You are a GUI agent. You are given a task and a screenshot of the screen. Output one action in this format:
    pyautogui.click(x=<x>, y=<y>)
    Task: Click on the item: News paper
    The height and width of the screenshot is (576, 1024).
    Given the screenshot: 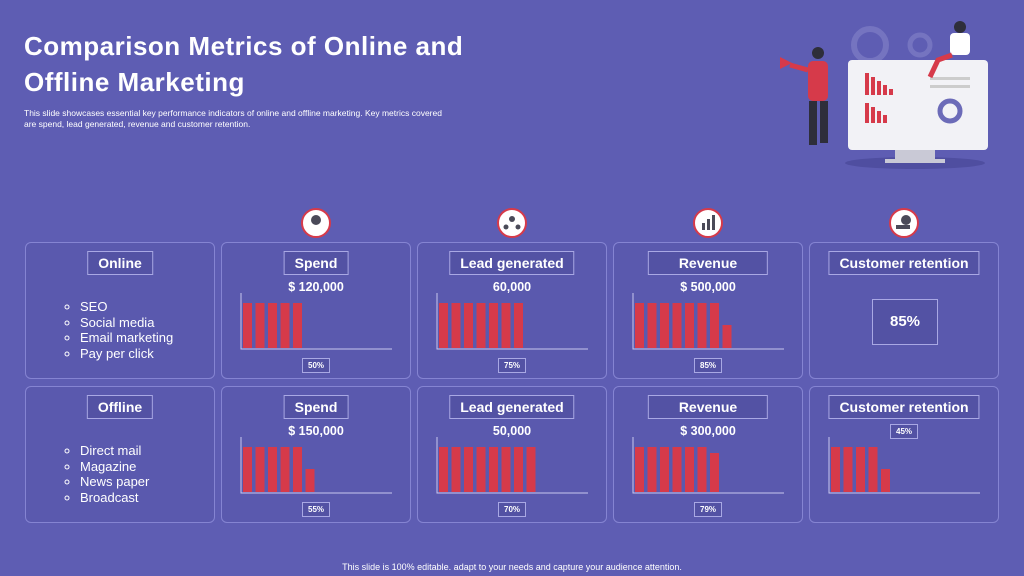 What is the action you would take?
    pyautogui.click(x=114, y=482)
    